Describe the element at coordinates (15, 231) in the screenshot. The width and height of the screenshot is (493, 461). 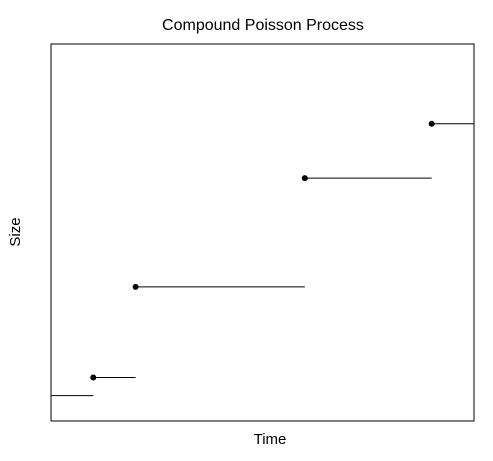
I see `y-axis-label: Size` at that location.